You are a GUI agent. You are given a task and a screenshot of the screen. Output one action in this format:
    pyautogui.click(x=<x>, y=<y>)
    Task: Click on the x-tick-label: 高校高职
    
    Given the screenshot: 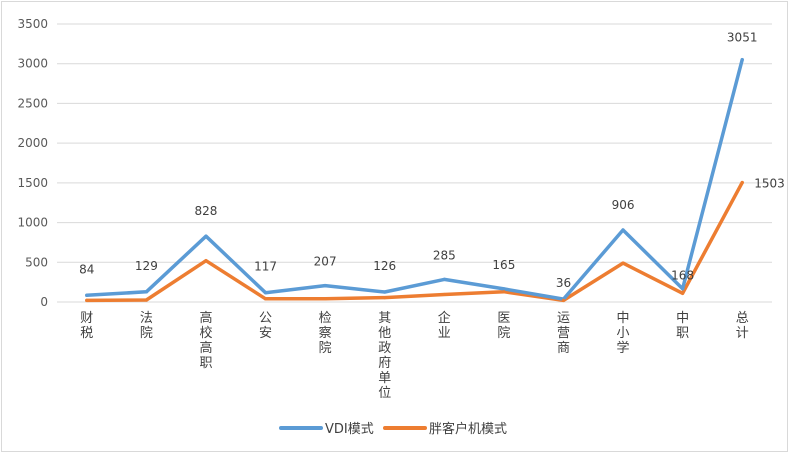 What is the action you would take?
    pyautogui.click(x=205, y=340)
    